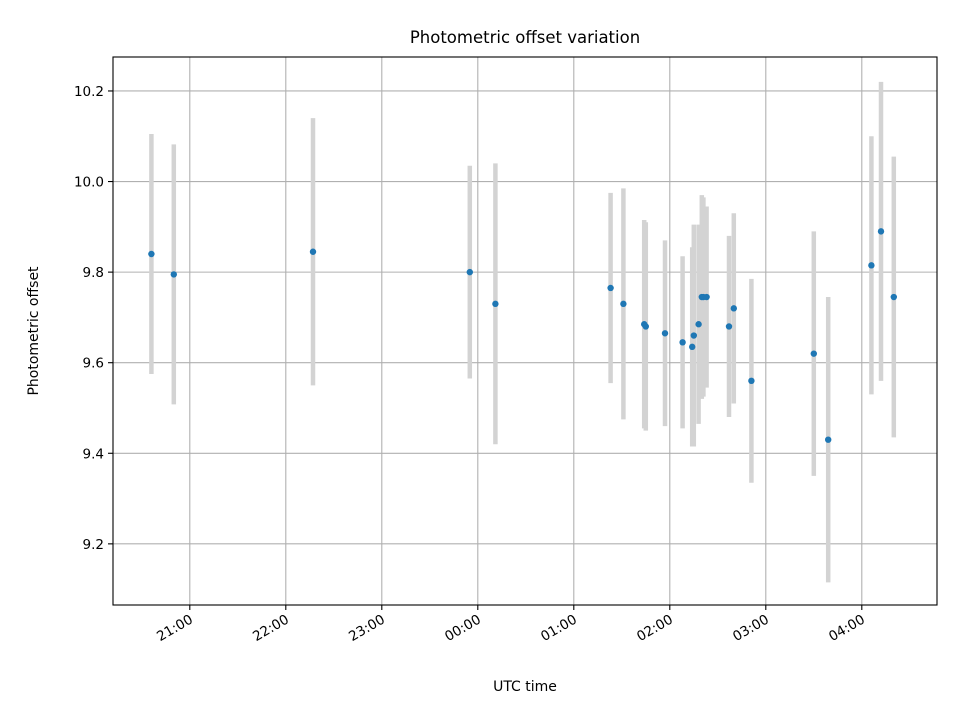 This screenshot has height=720, width=960. Describe the element at coordinates (34, 331) in the screenshot. I see `y-axis-label: Photometric offset` at that location.